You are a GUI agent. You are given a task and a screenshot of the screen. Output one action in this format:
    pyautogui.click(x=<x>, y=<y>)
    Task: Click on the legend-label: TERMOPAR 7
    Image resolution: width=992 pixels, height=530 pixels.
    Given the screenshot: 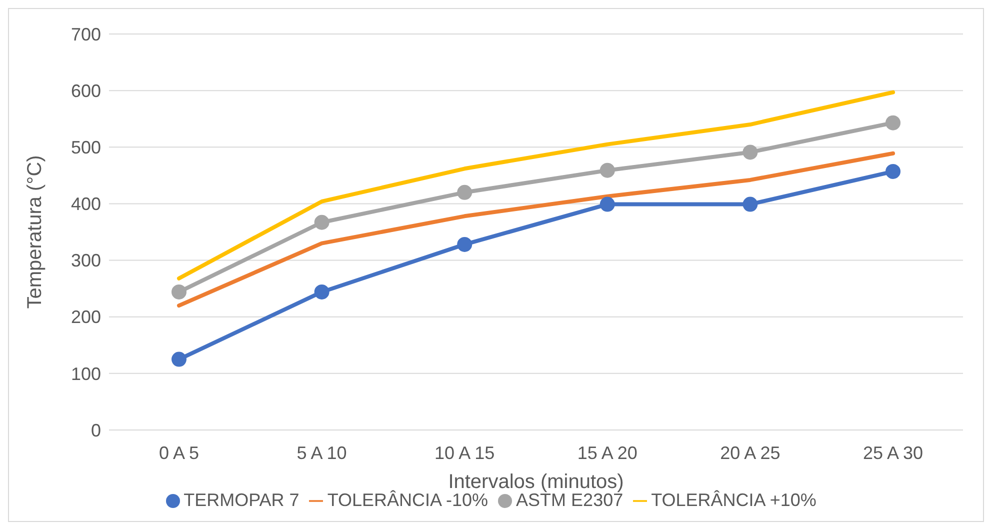 What is the action you would take?
    pyautogui.click(x=242, y=500)
    